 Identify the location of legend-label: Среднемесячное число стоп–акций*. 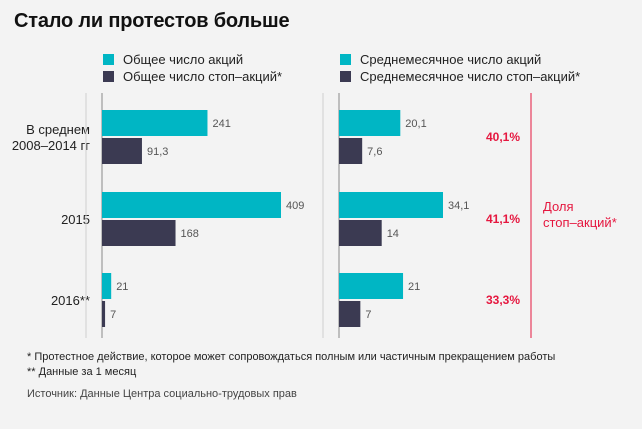
(470, 76).